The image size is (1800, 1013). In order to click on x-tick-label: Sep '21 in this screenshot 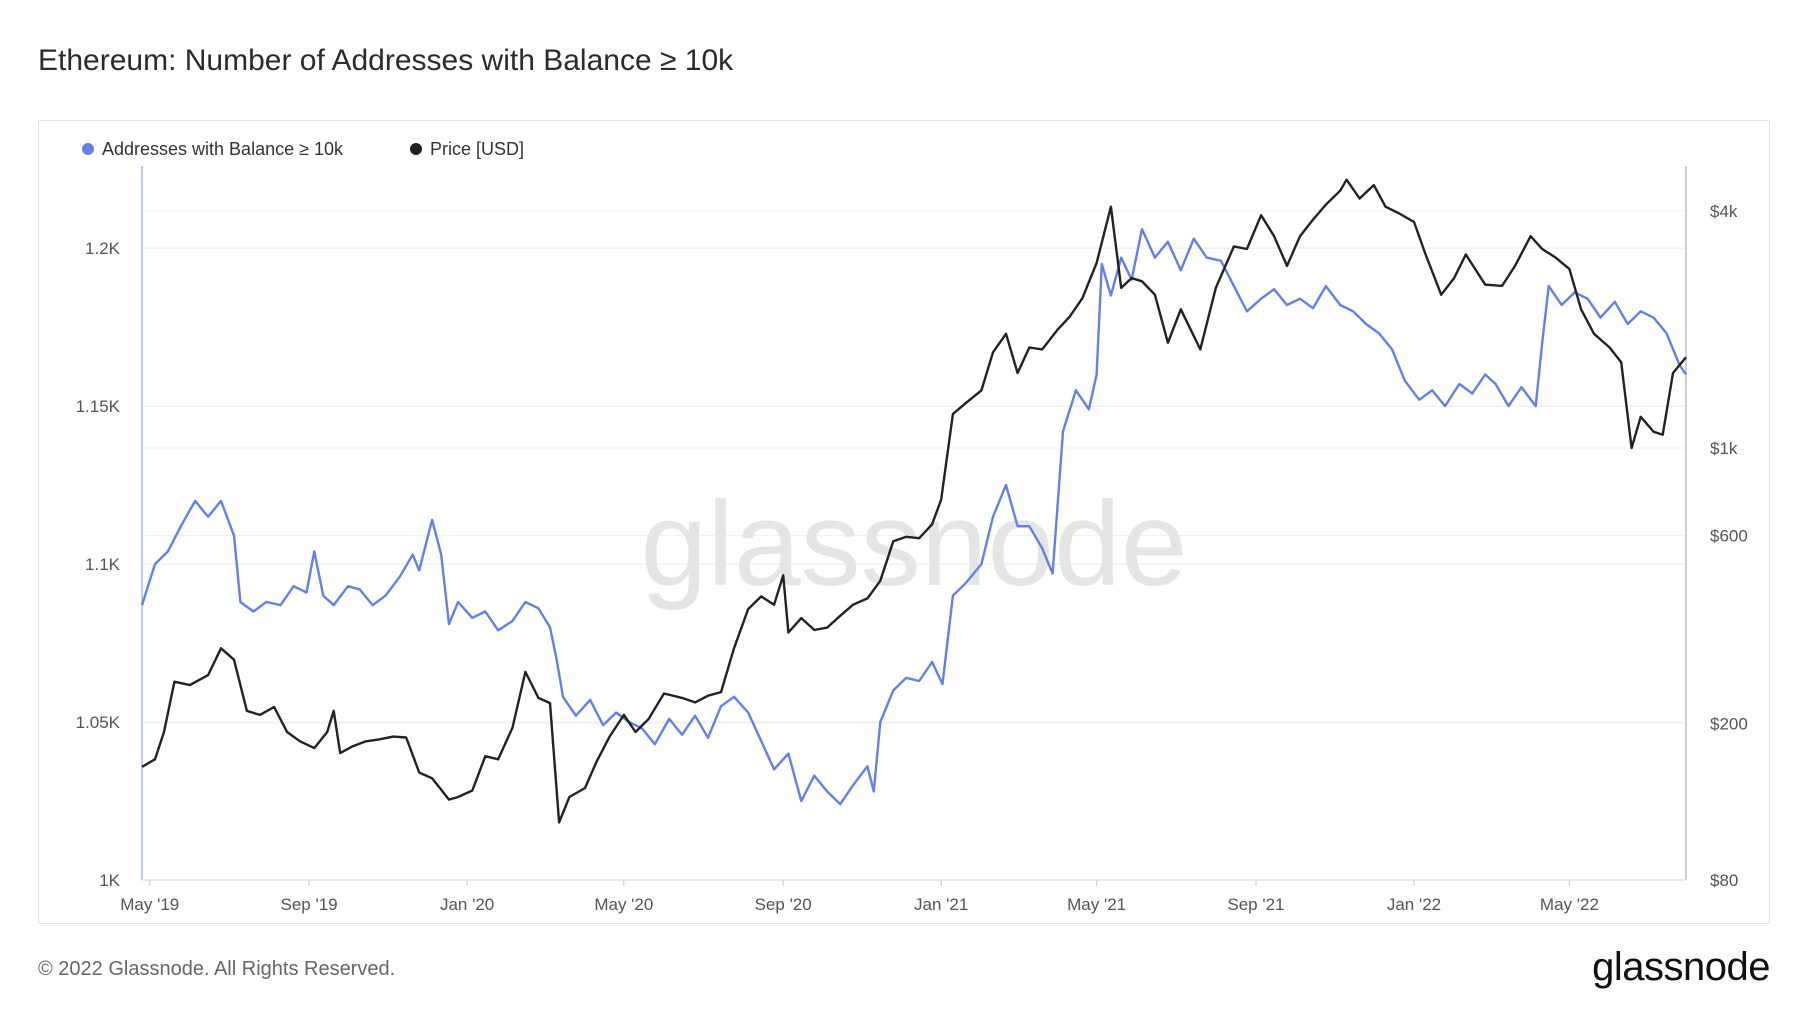, I will do `click(1255, 904)`.